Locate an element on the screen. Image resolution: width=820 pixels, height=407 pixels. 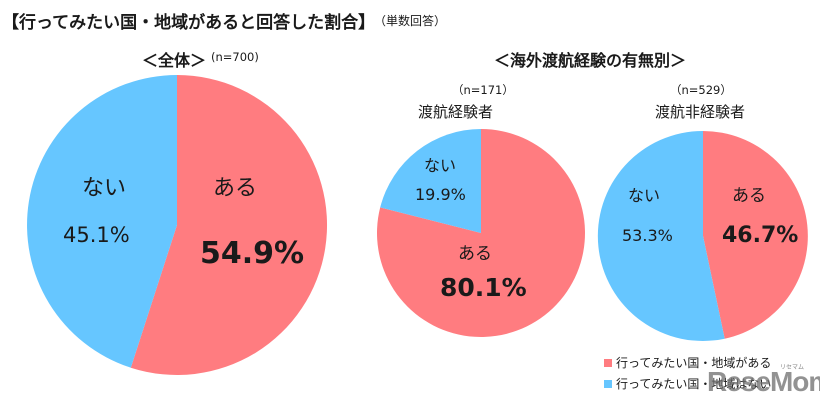
label-nai-overall: ない is located at coordinates (104, 188).